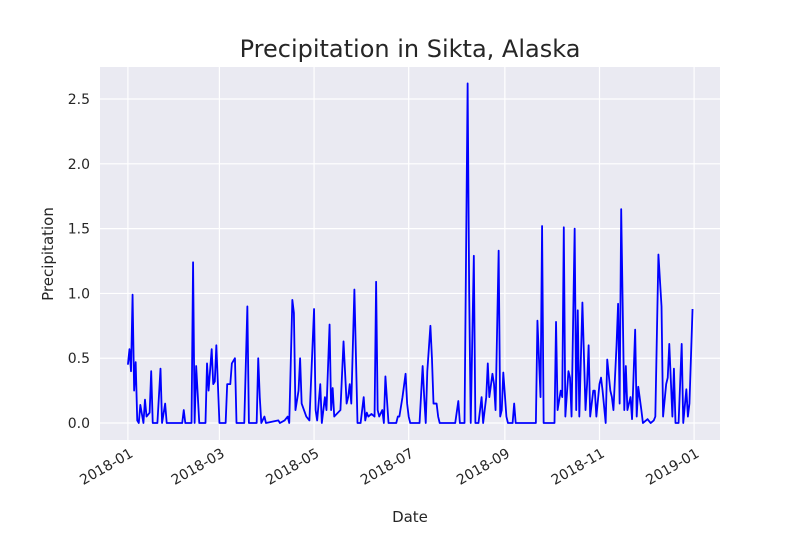  I want to click on y-tick-label: 0.5, so click(79, 359).